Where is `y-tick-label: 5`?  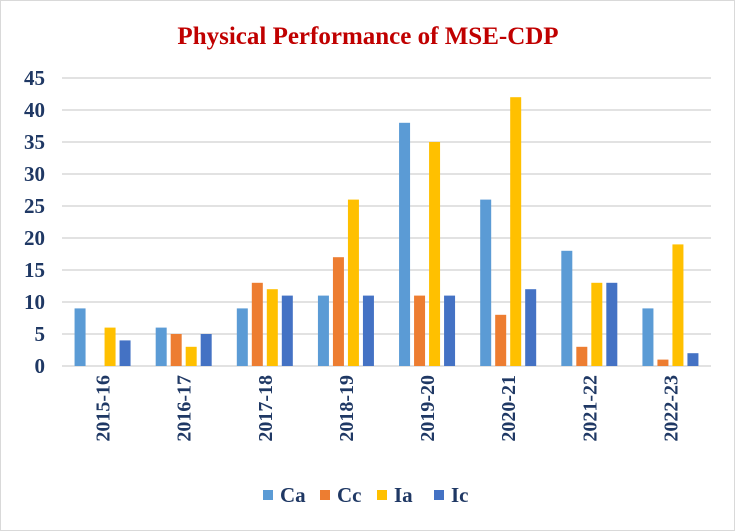
y-tick-label: 5 is located at coordinates (40, 334).